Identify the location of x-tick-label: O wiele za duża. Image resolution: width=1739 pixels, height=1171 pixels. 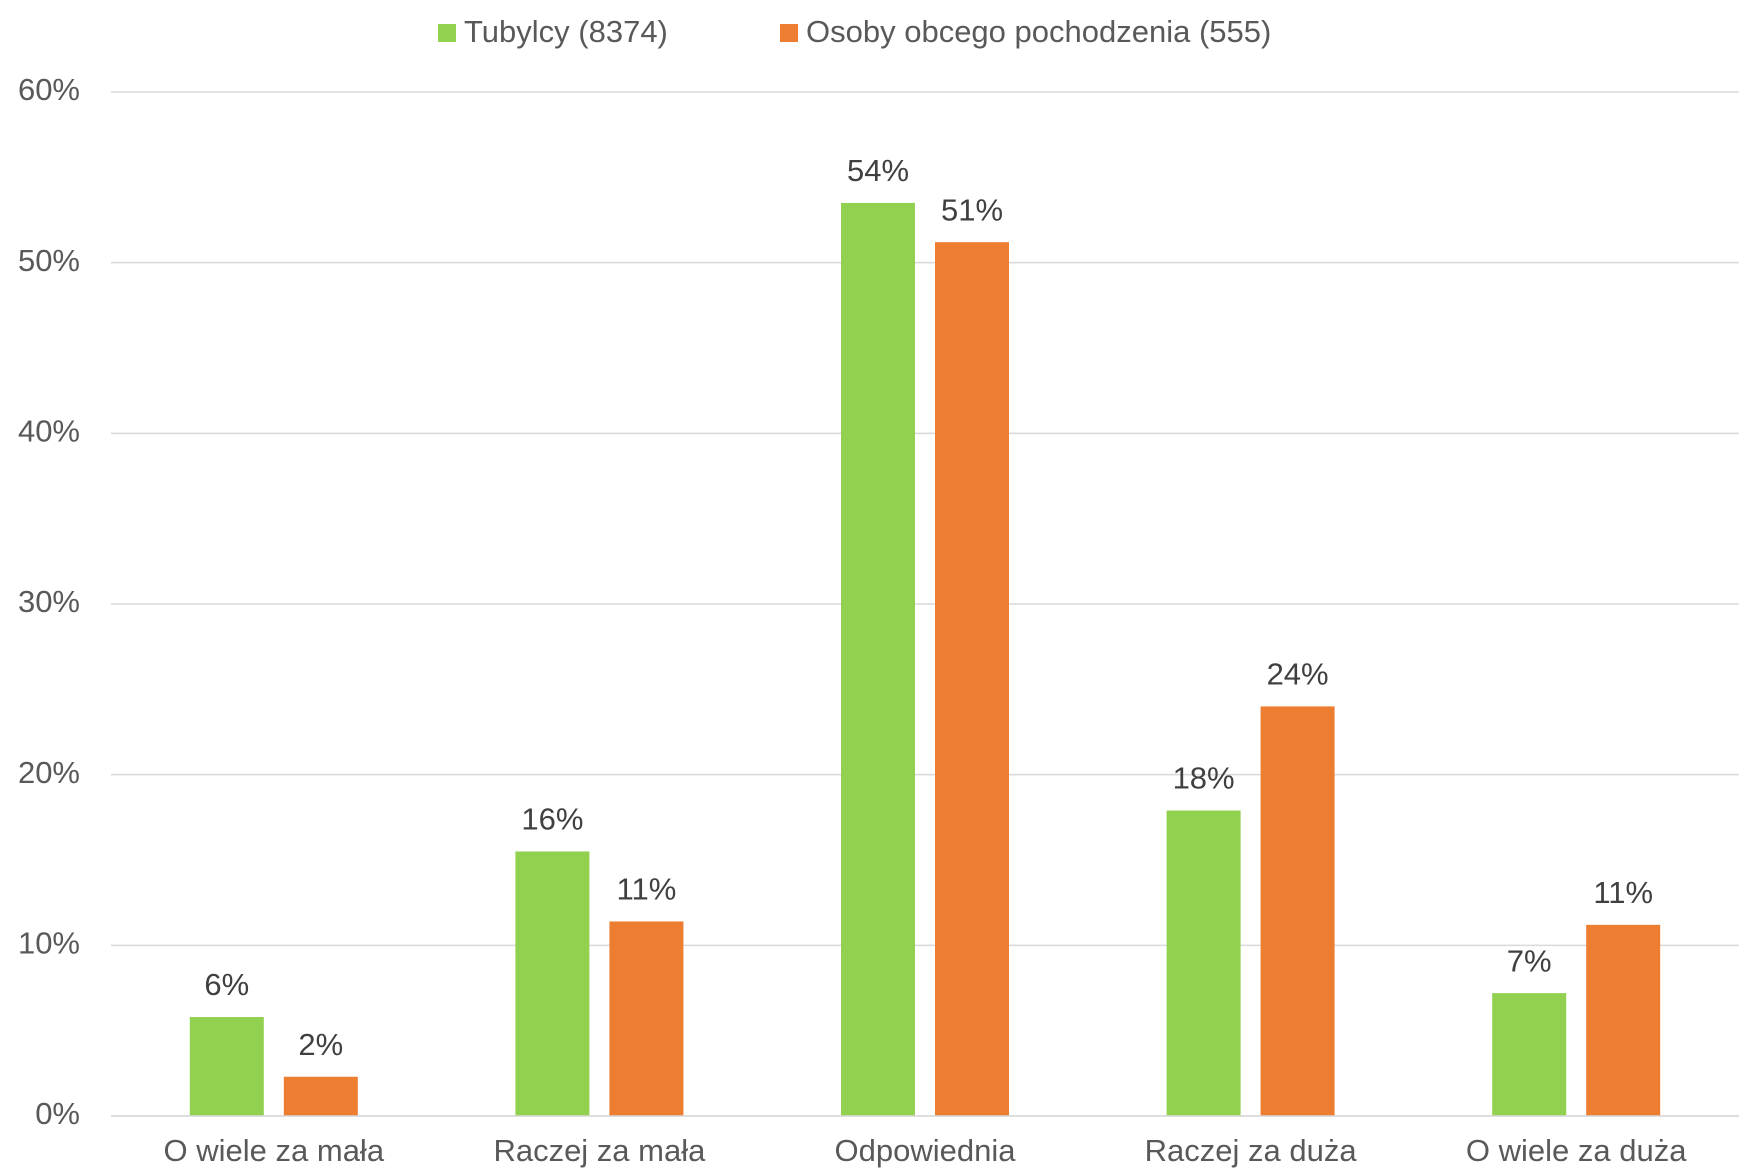
(1576, 1150).